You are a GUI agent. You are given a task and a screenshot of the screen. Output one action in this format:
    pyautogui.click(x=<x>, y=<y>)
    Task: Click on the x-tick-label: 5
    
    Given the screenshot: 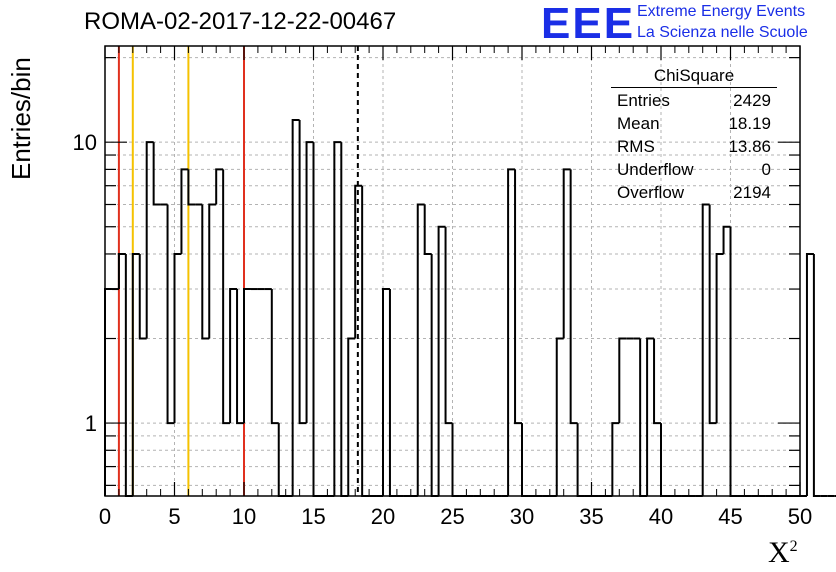 What is the action you would take?
    pyautogui.click(x=174, y=516)
    